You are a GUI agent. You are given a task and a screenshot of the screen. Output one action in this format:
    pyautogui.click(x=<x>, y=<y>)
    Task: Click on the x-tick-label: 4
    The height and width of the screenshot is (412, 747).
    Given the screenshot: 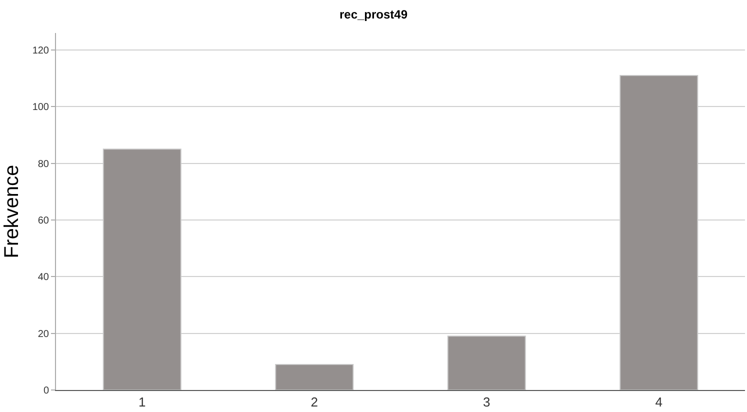 What is the action you would take?
    pyautogui.click(x=658, y=402)
    